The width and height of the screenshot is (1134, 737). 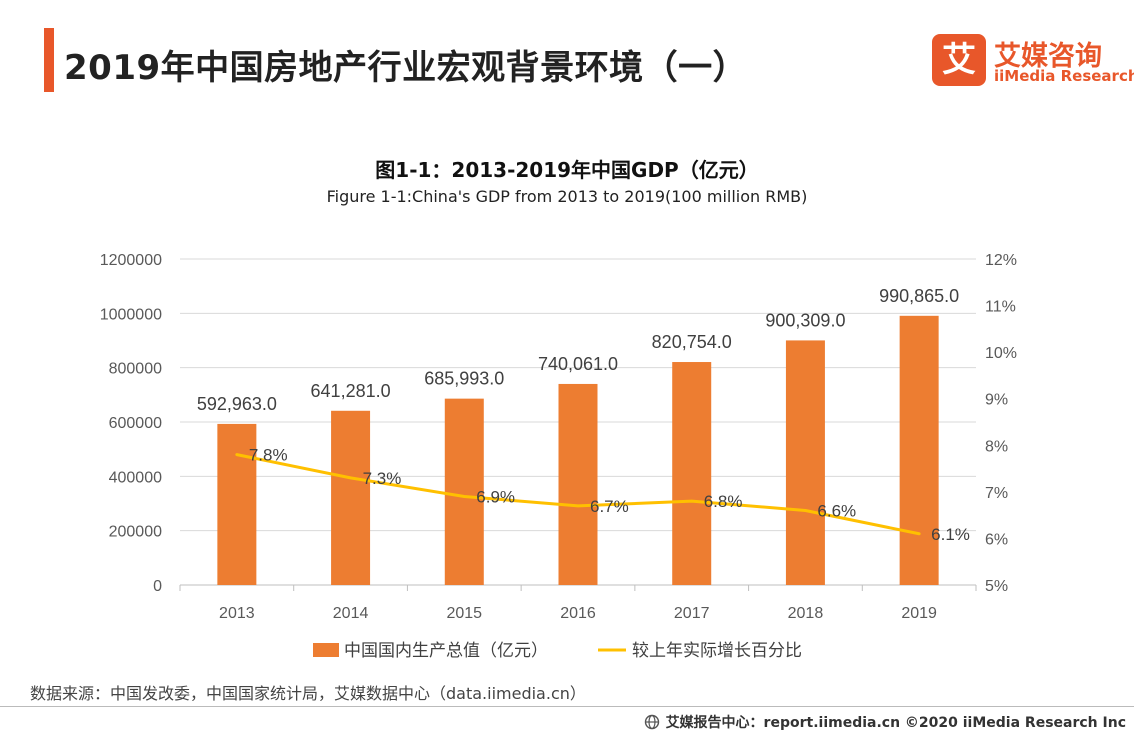 I want to click on globe-icon, so click(x=651, y=722).